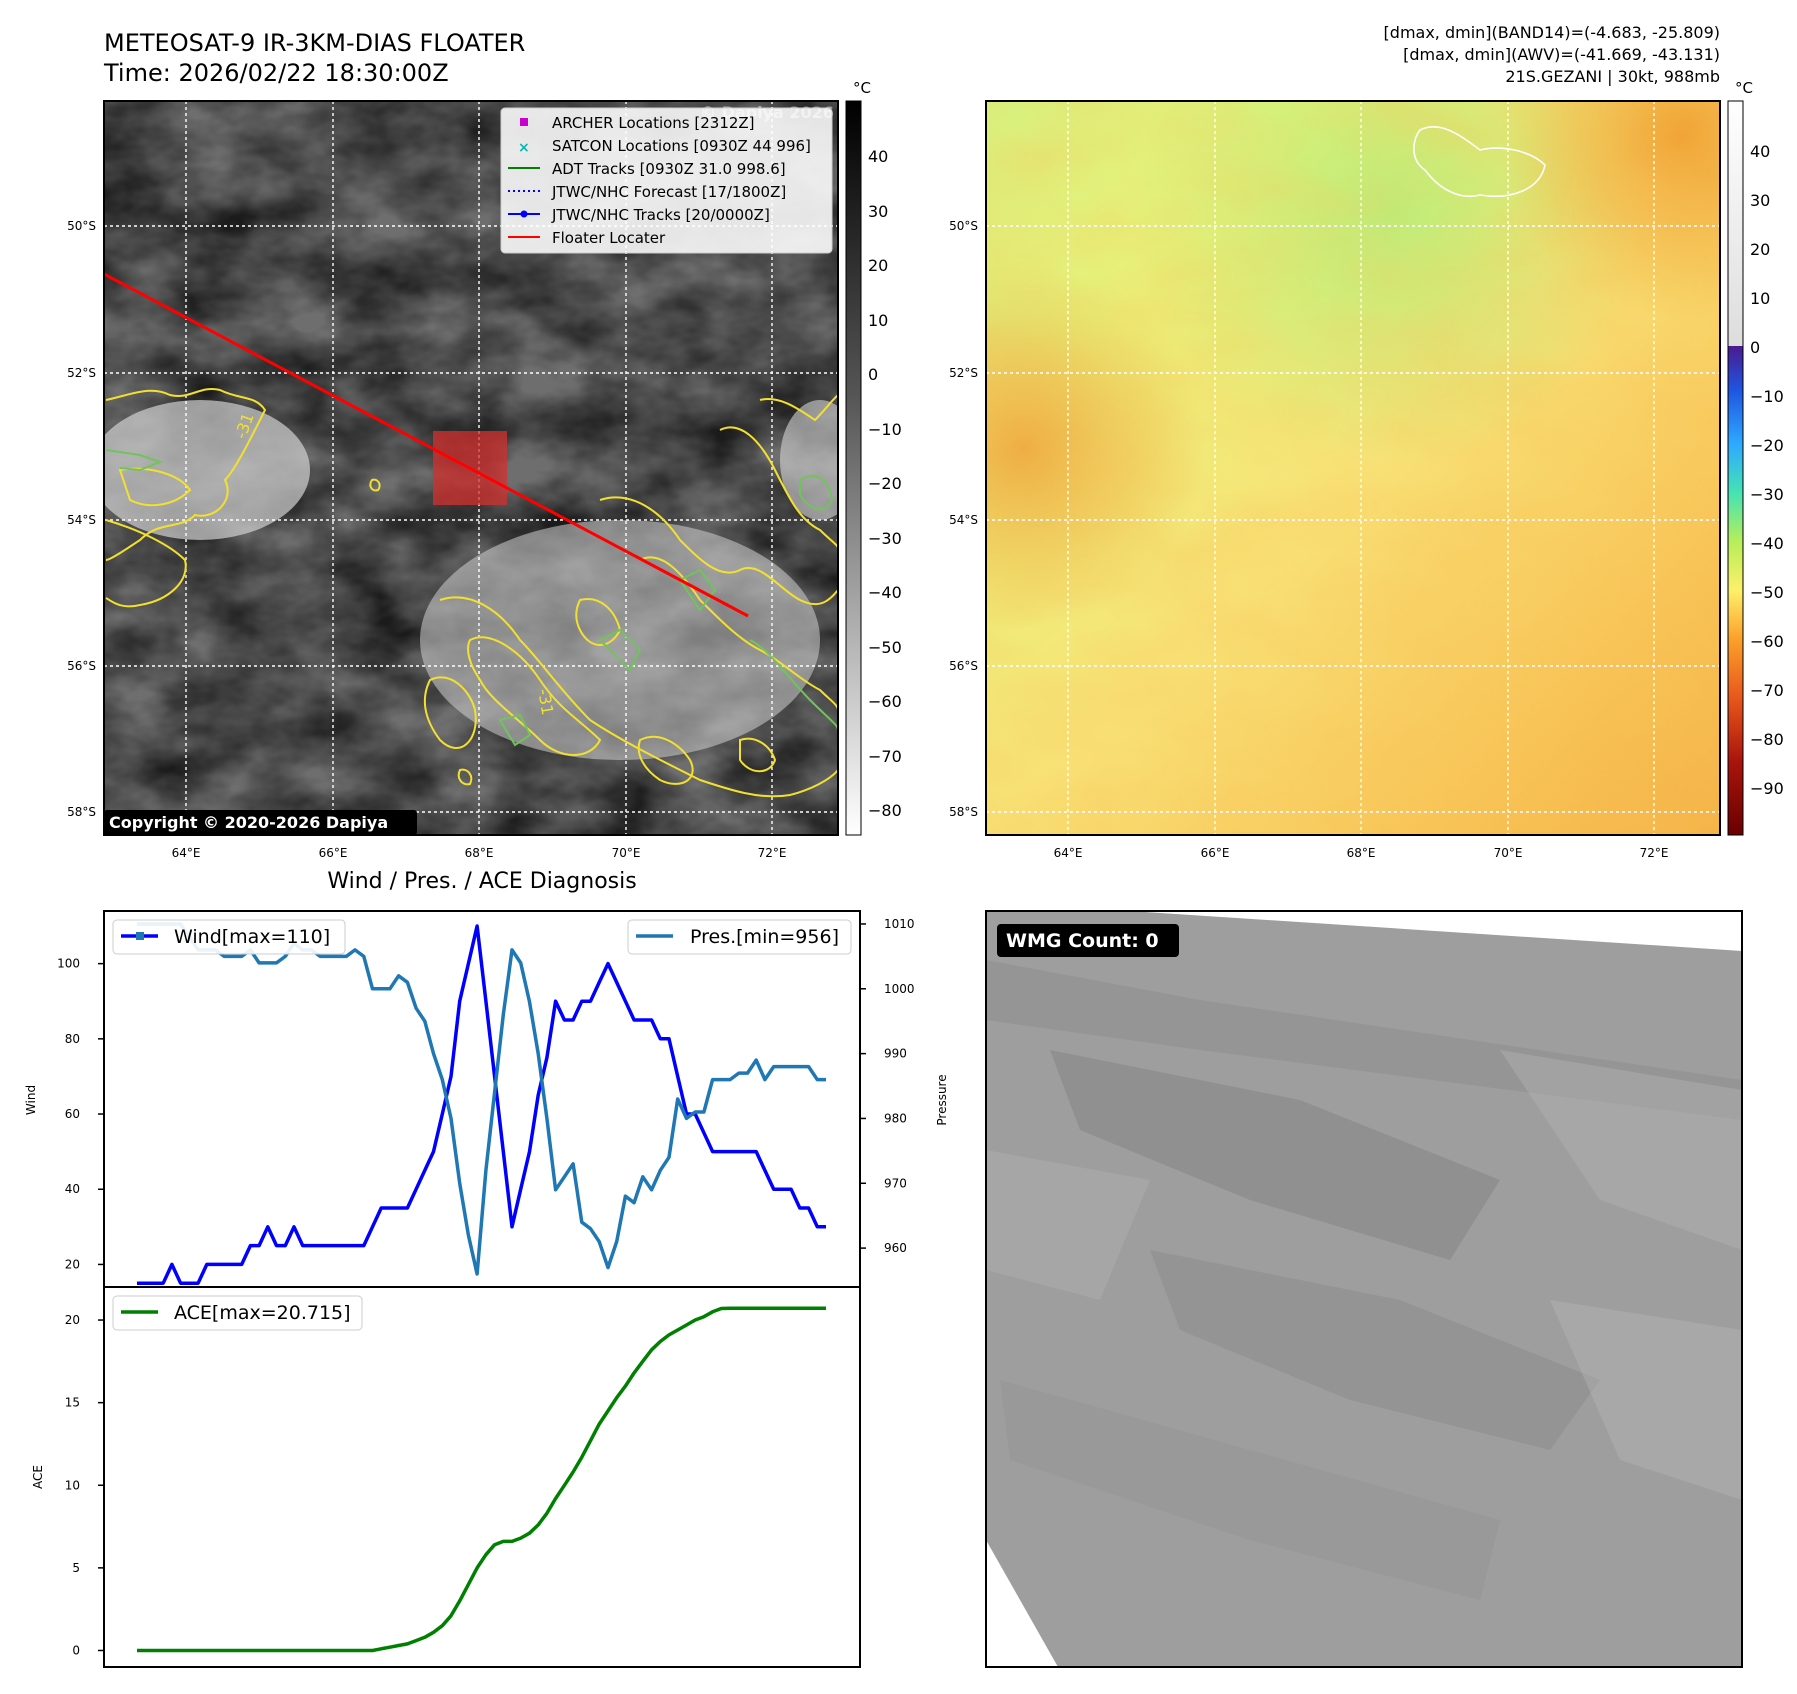 This screenshot has width=1797, height=1694. Describe the element at coordinates (262, 1313) in the screenshot. I see `ace-legend-label: ACE[max=20.715]` at that location.